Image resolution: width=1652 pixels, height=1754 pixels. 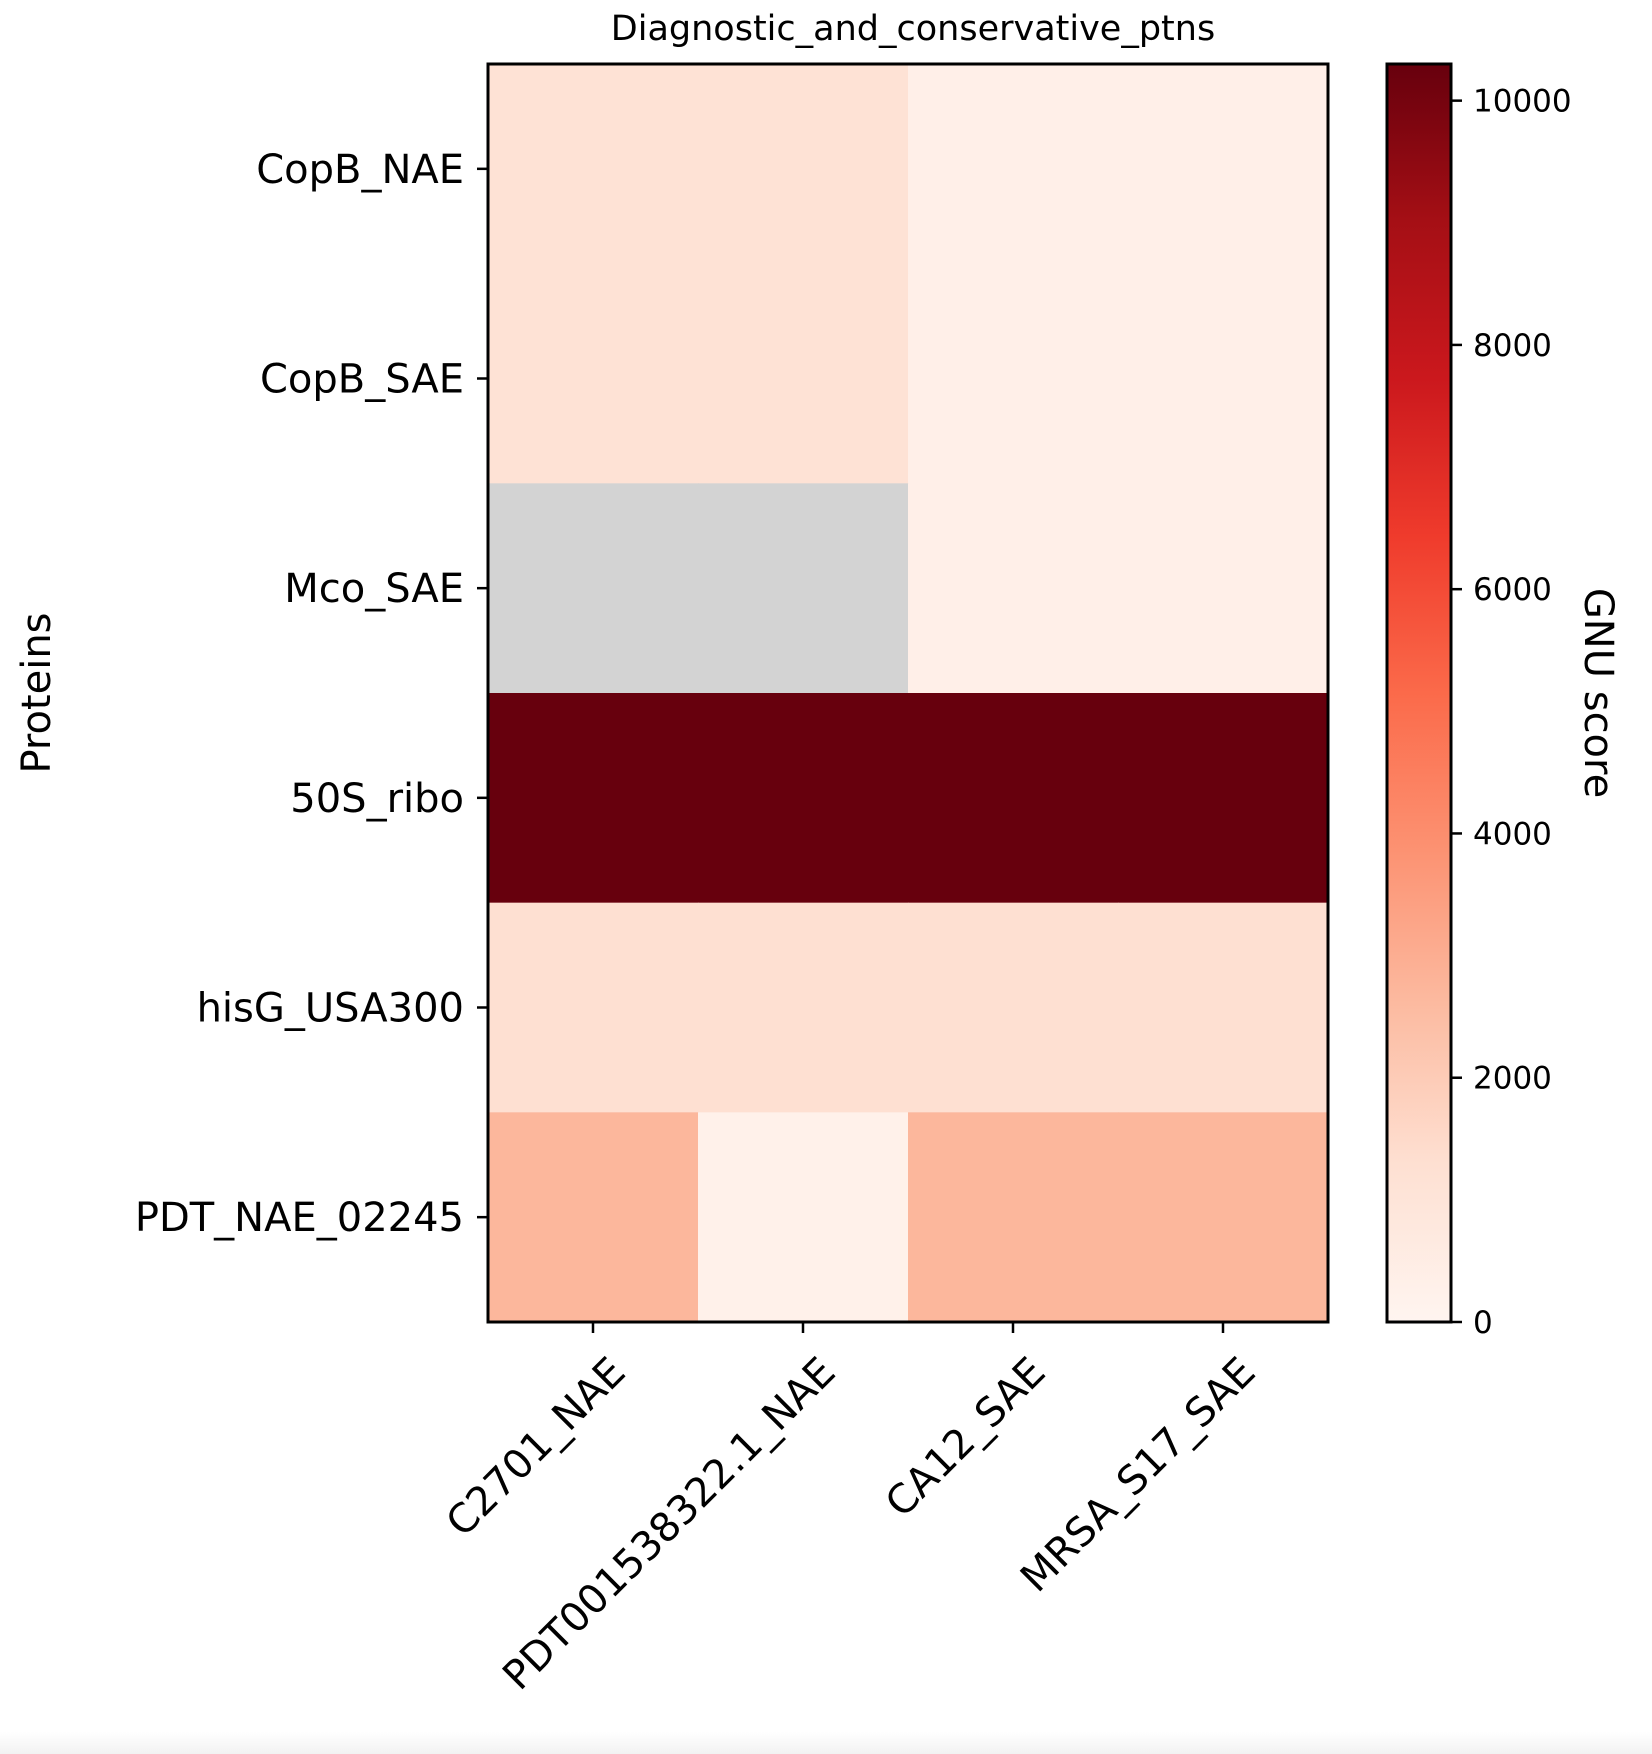 I want to click on page-bottom-edge, so click(x=826, y=1743).